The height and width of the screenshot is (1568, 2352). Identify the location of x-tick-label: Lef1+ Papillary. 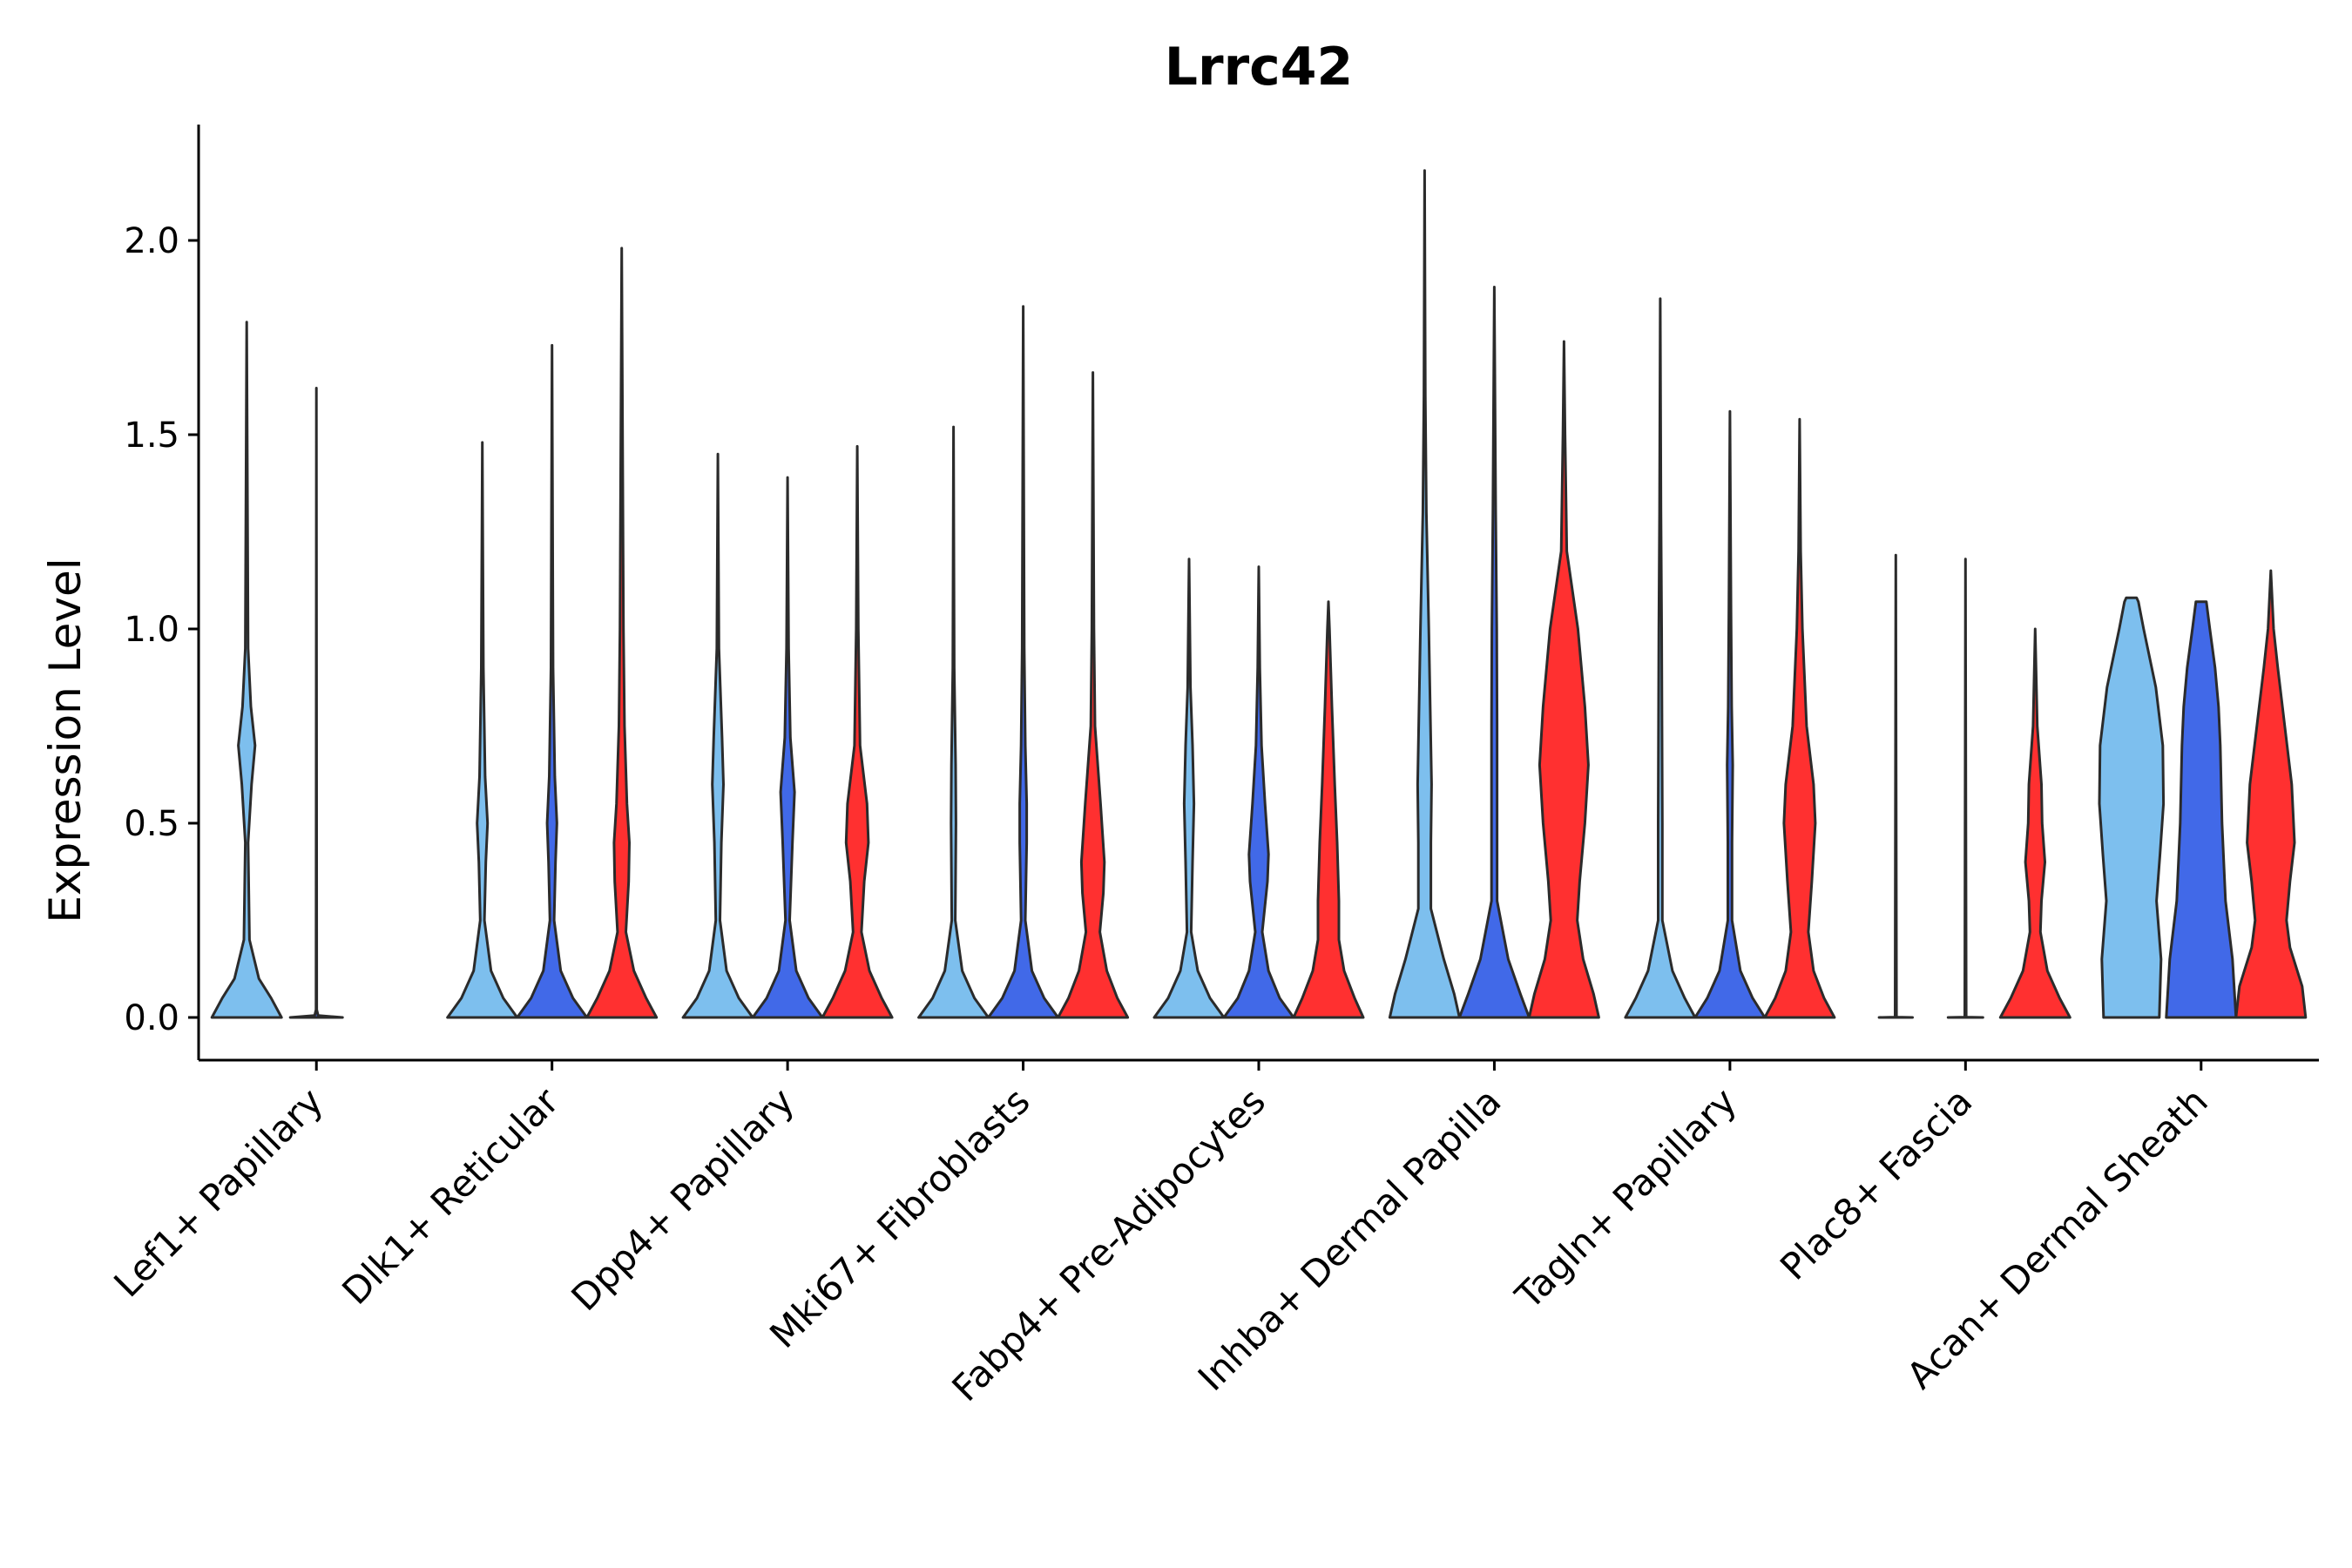
(218, 1192).